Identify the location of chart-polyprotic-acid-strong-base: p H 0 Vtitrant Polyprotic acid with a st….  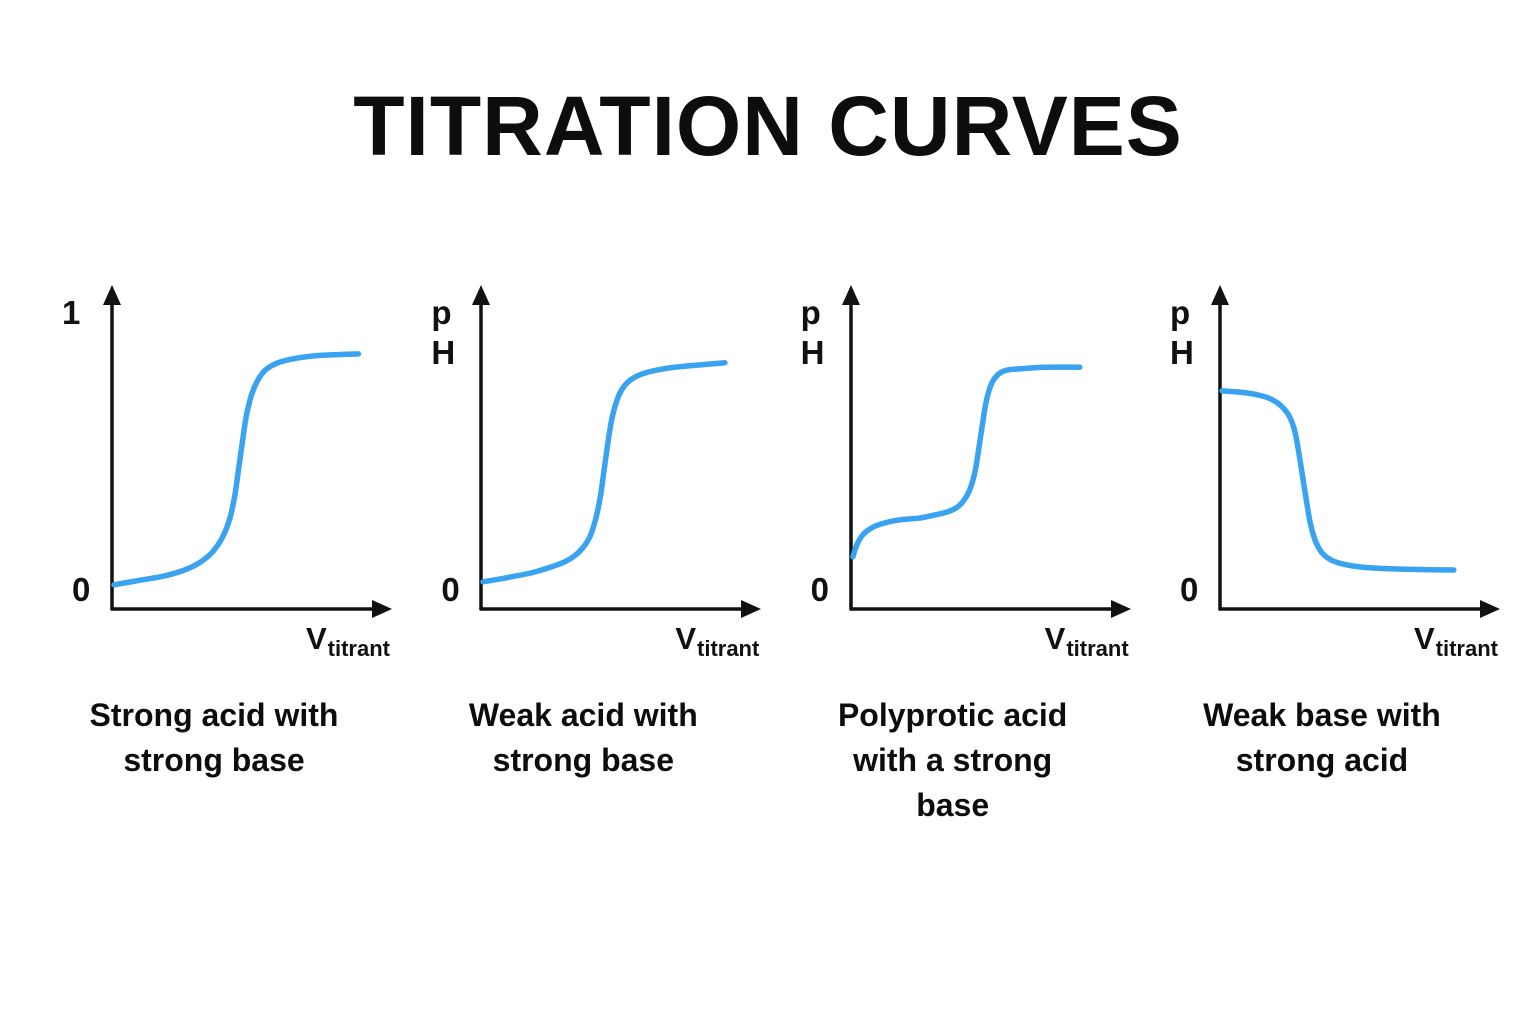
(953, 549).